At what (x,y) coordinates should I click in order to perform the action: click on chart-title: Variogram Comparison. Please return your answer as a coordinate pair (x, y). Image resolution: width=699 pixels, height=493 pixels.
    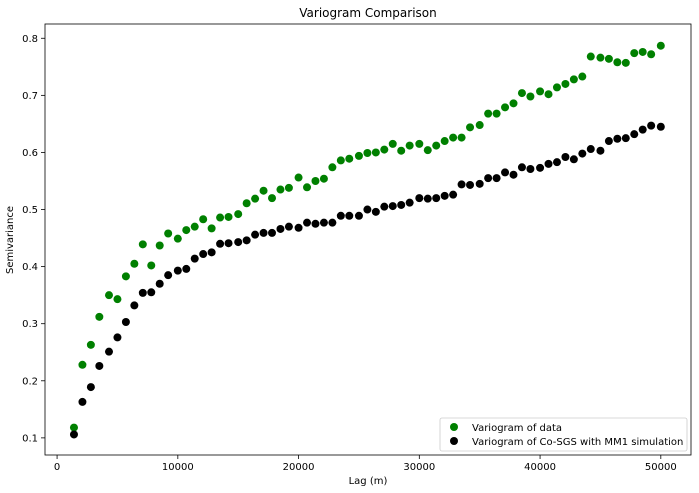
    Looking at the image, I should click on (368, 13).